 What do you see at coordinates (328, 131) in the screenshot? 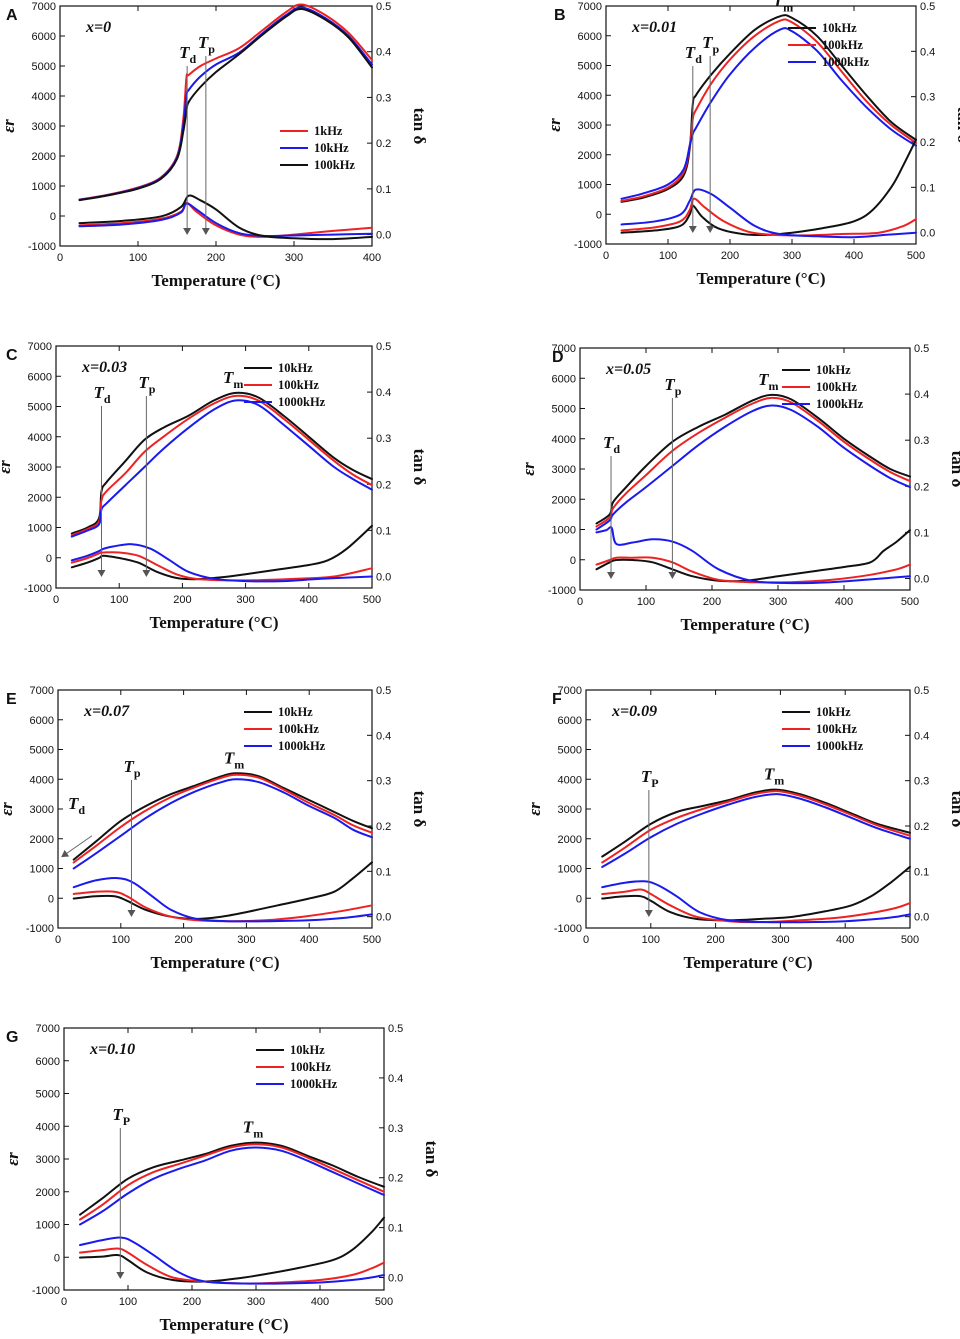
I see `legend-entry: 1kHz` at bounding box center [328, 131].